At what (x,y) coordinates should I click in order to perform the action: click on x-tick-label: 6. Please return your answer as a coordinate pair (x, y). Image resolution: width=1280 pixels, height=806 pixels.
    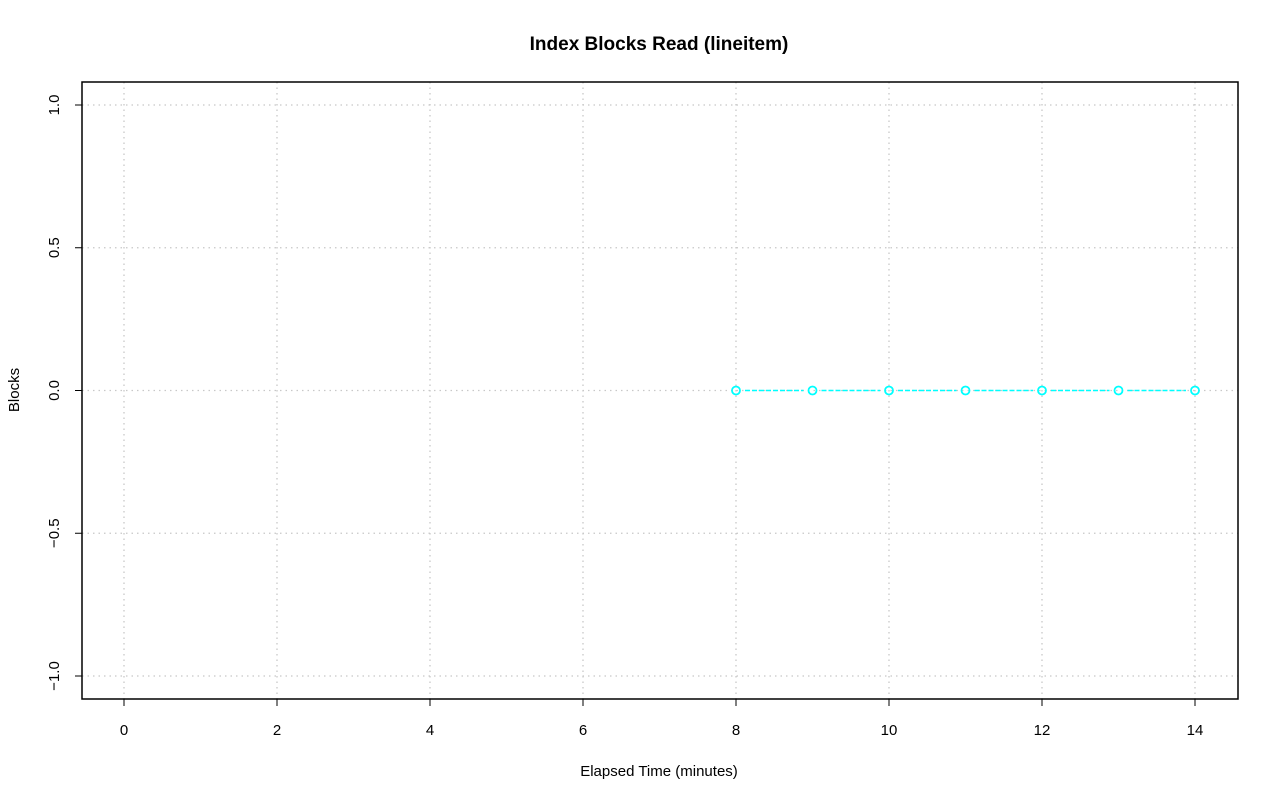
    Looking at the image, I should click on (583, 730).